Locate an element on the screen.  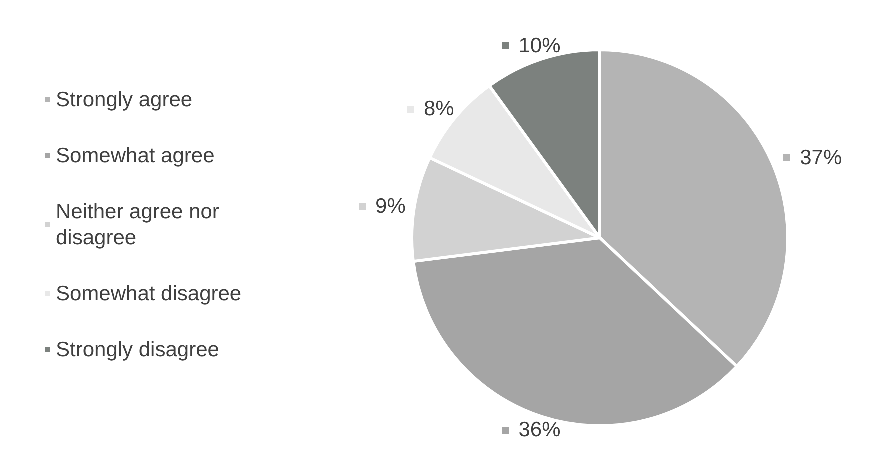
legend-label: Strongly disagree is located at coordinates (138, 350).